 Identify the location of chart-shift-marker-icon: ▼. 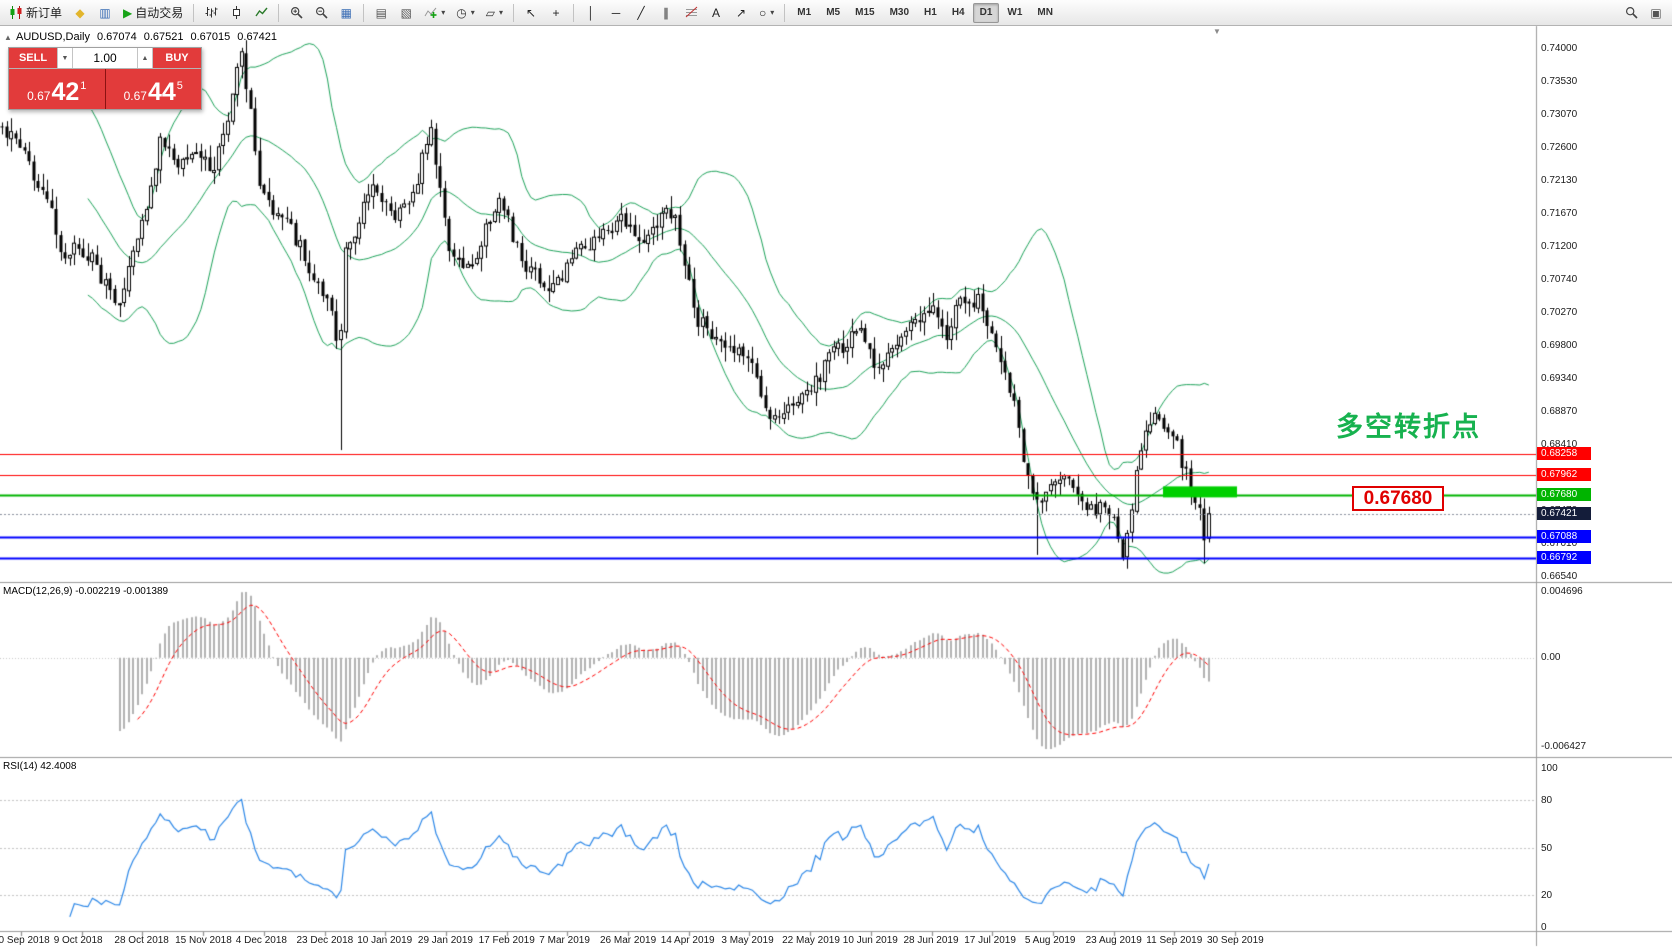
(1217, 31).